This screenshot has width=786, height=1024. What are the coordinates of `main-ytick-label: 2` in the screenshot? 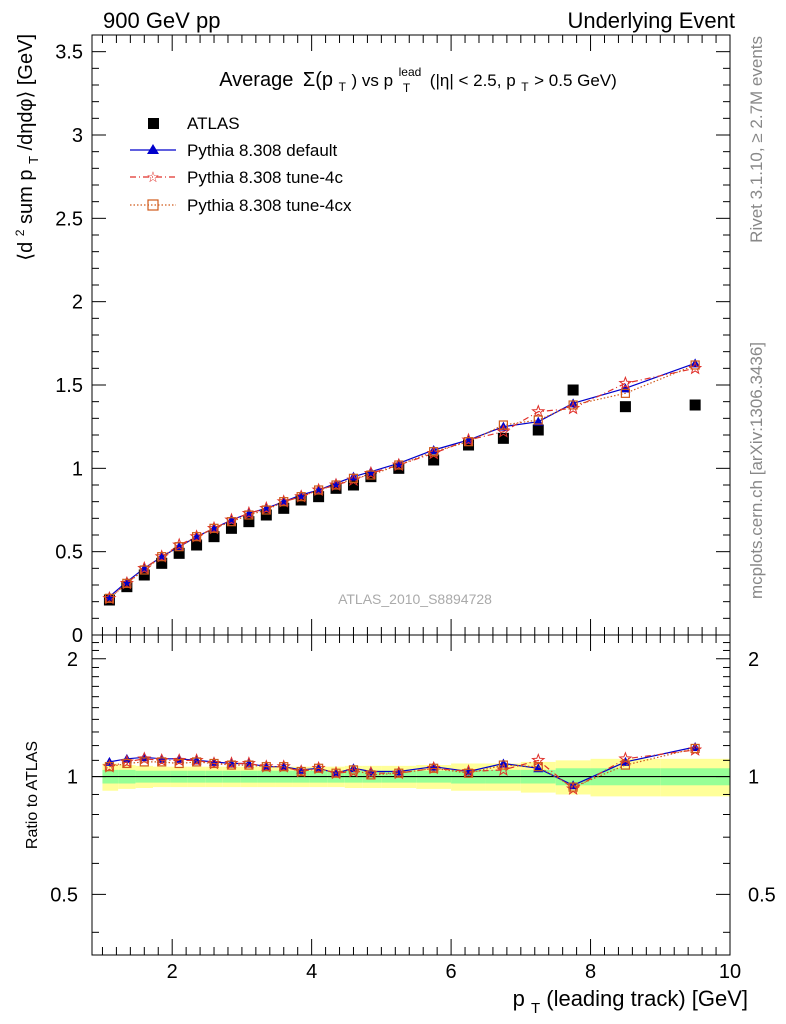 It's located at (77, 303).